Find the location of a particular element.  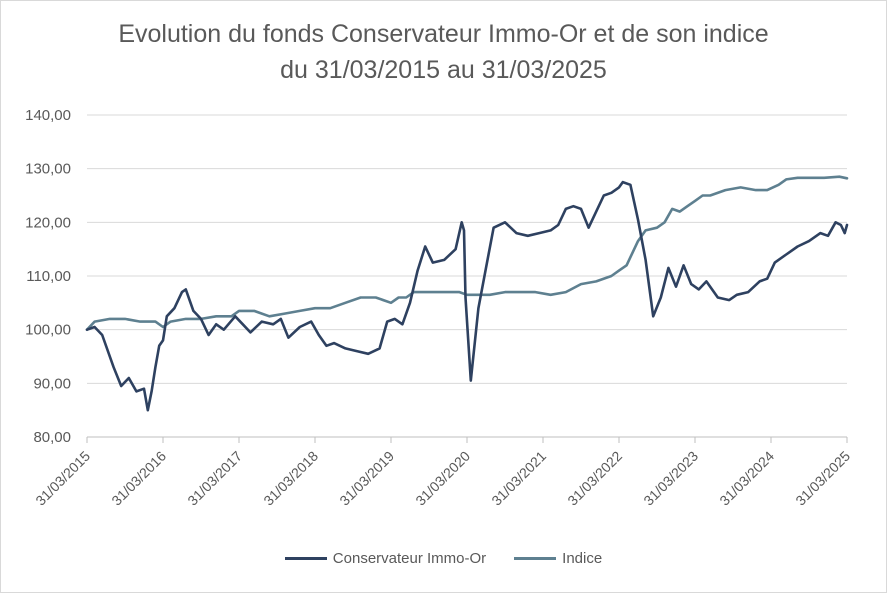

legend-swatch-index is located at coordinates (535, 558).